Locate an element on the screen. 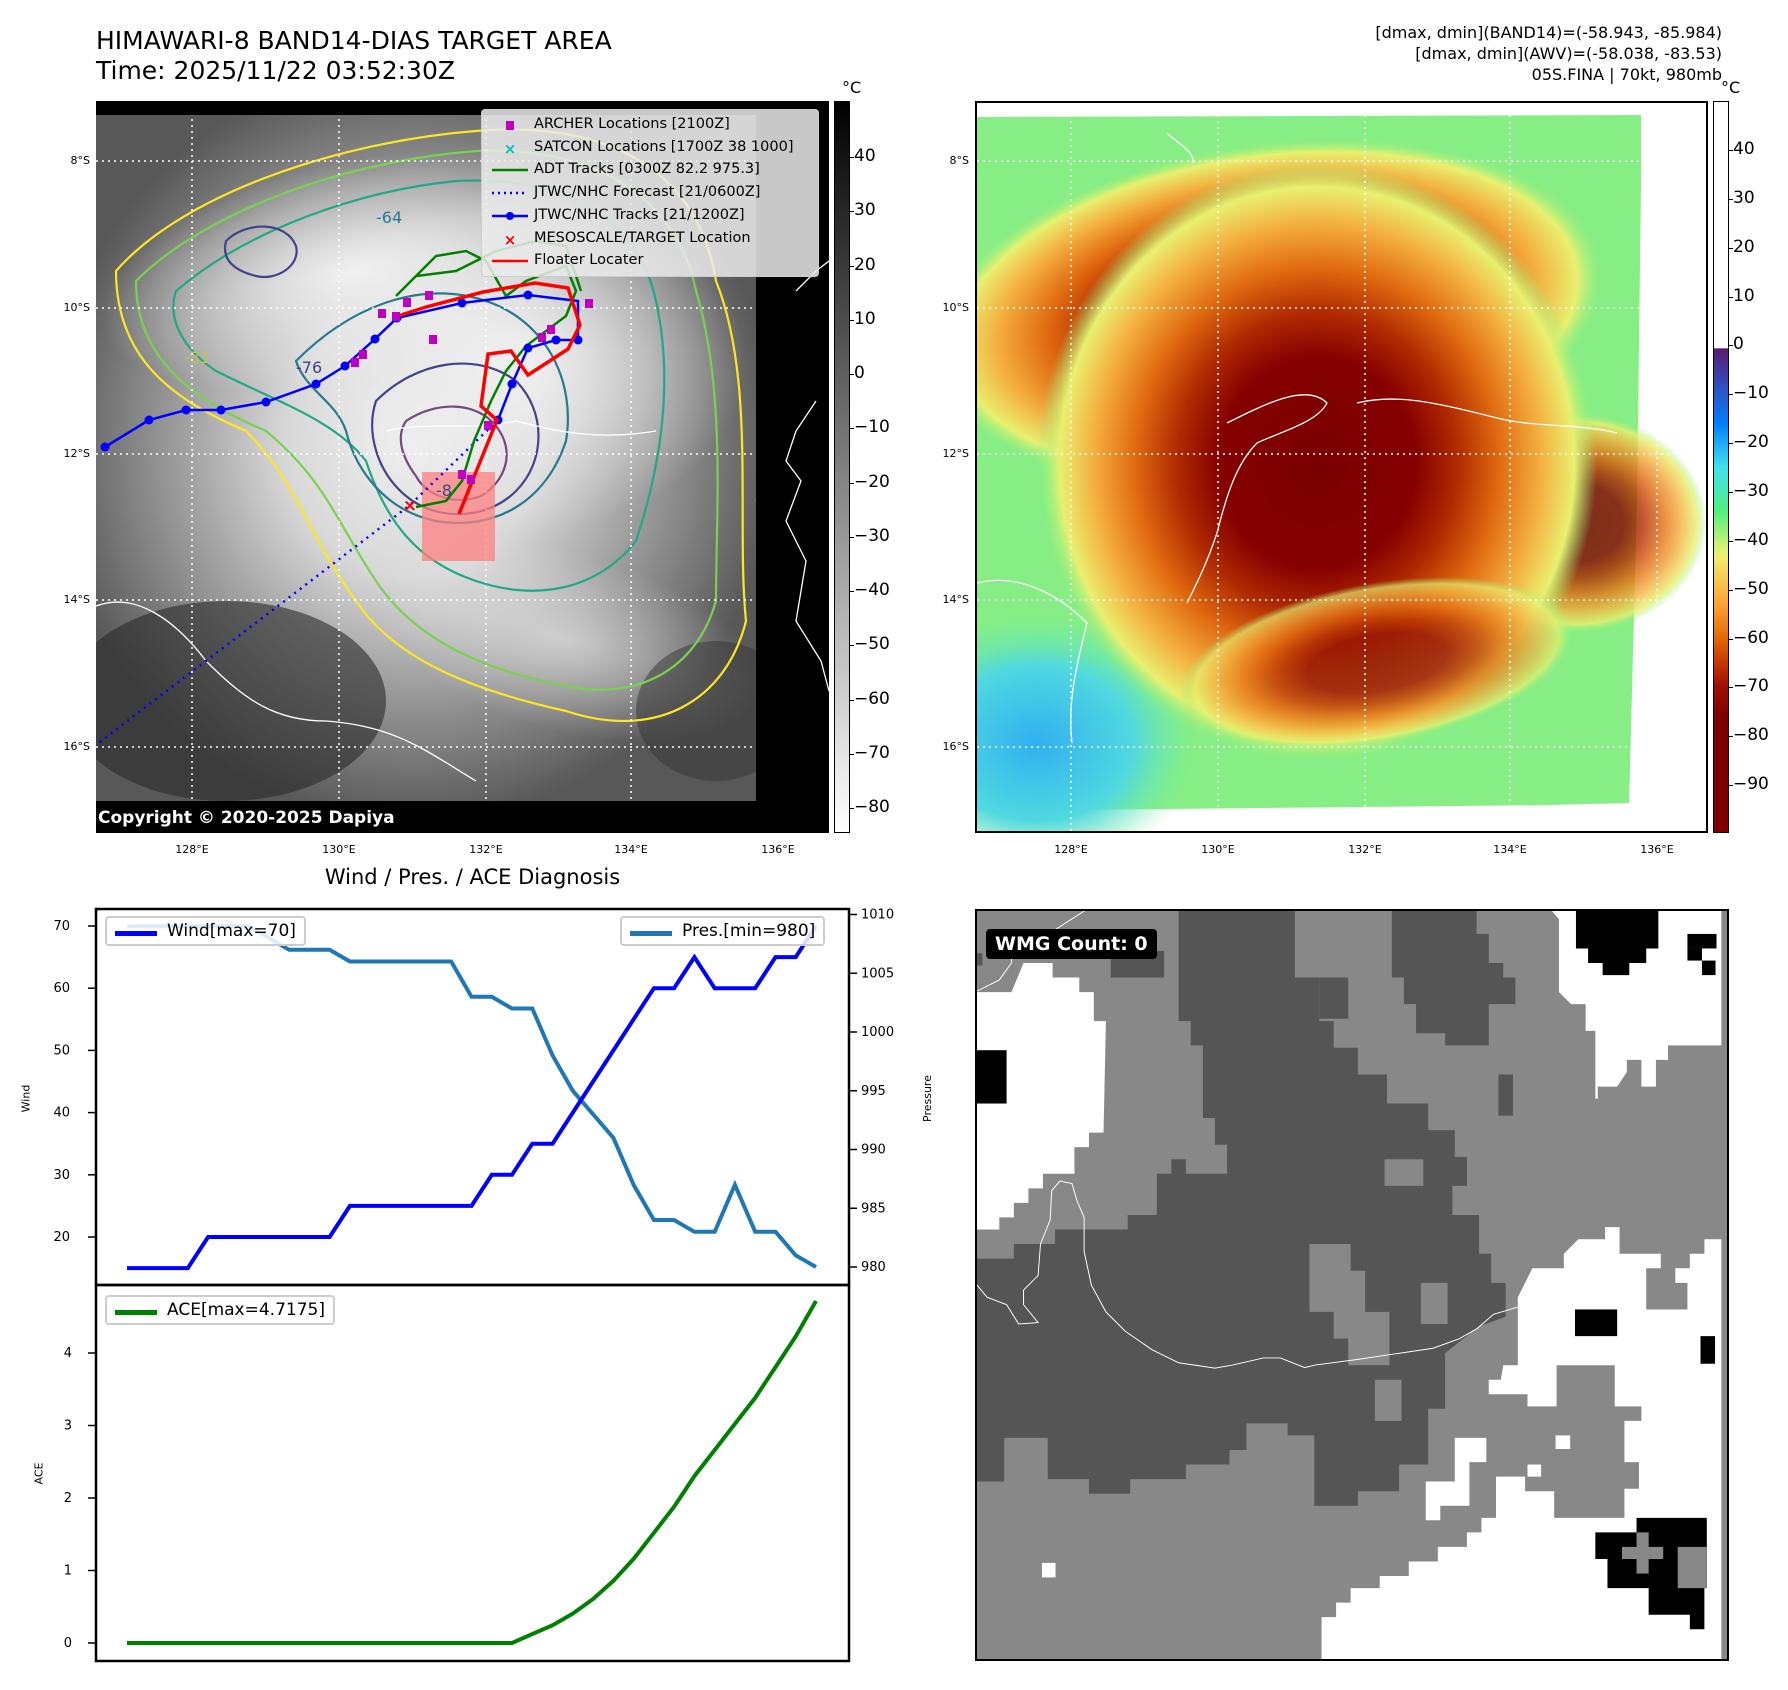 The image size is (1788, 1690). lon-tick-label: 128°E is located at coordinates (192, 849).